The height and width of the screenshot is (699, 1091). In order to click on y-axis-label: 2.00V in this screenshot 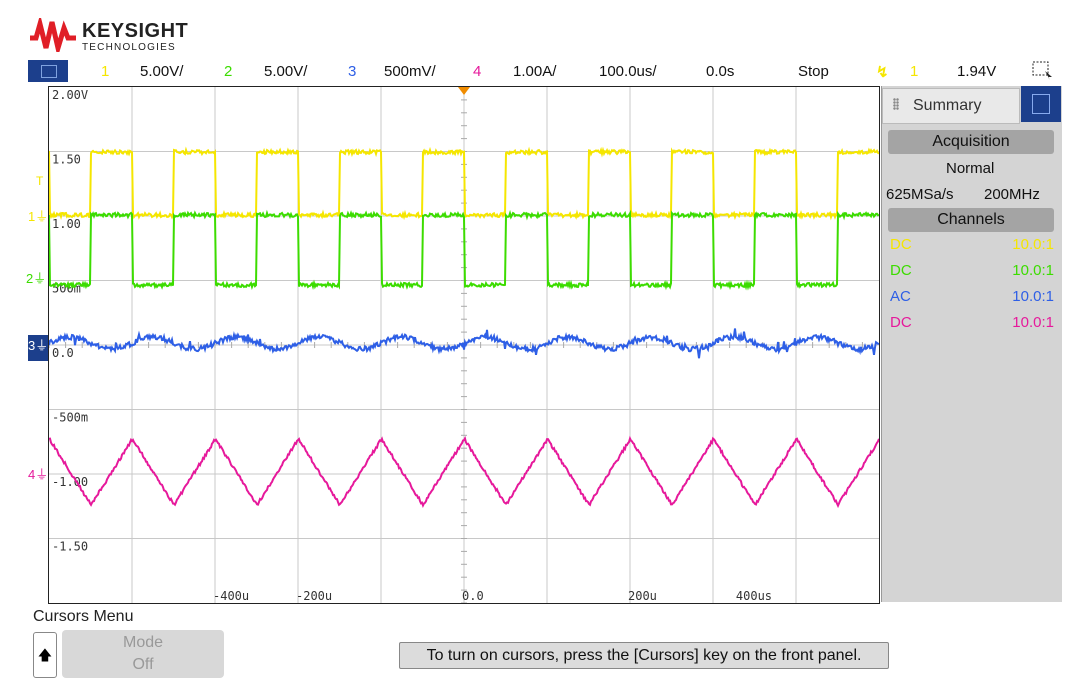, I will do `click(70, 95)`.